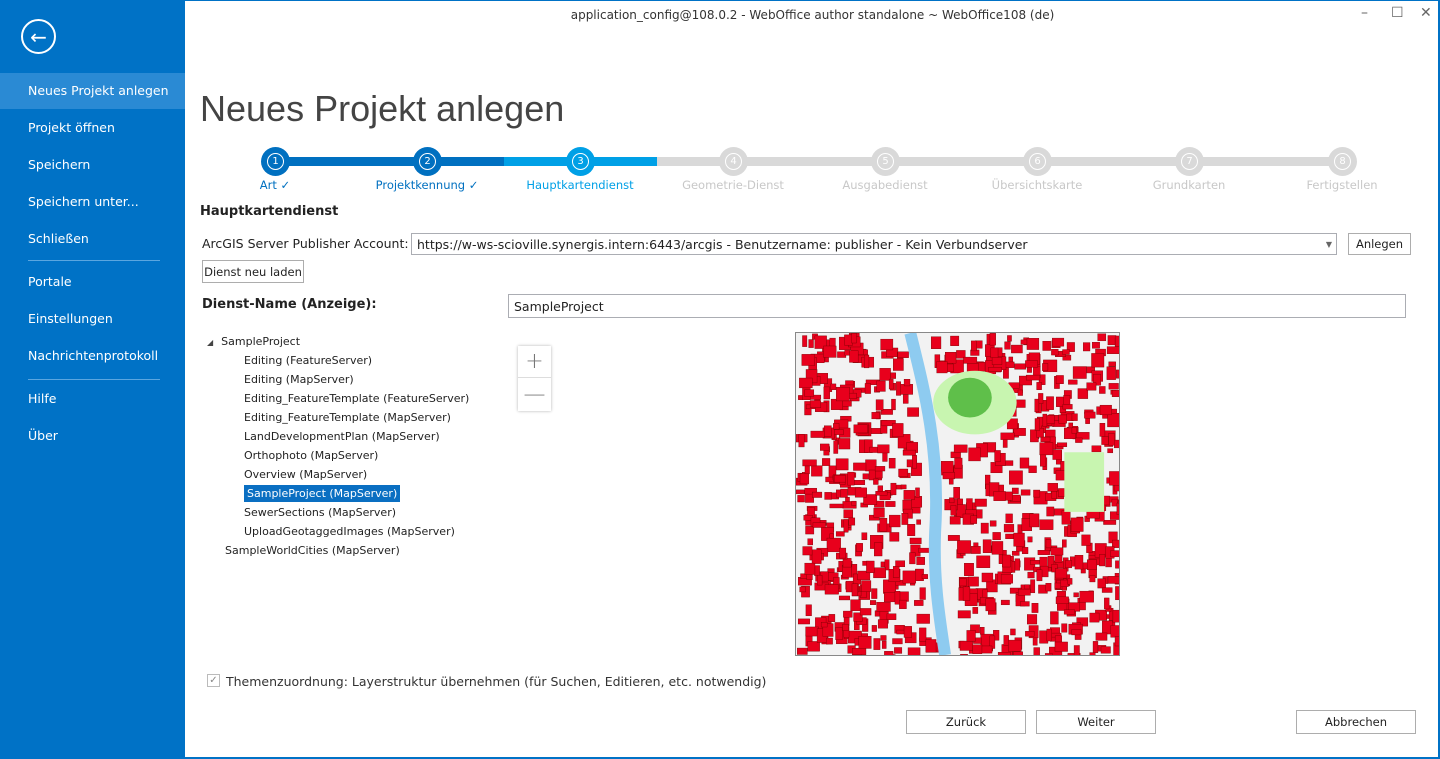 The image size is (1440, 759). What do you see at coordinates (92, 91) in the screenshot?
I see `sidebar-item-new-project: Neues Projekt anlegen` at bounding box center [92, 91].